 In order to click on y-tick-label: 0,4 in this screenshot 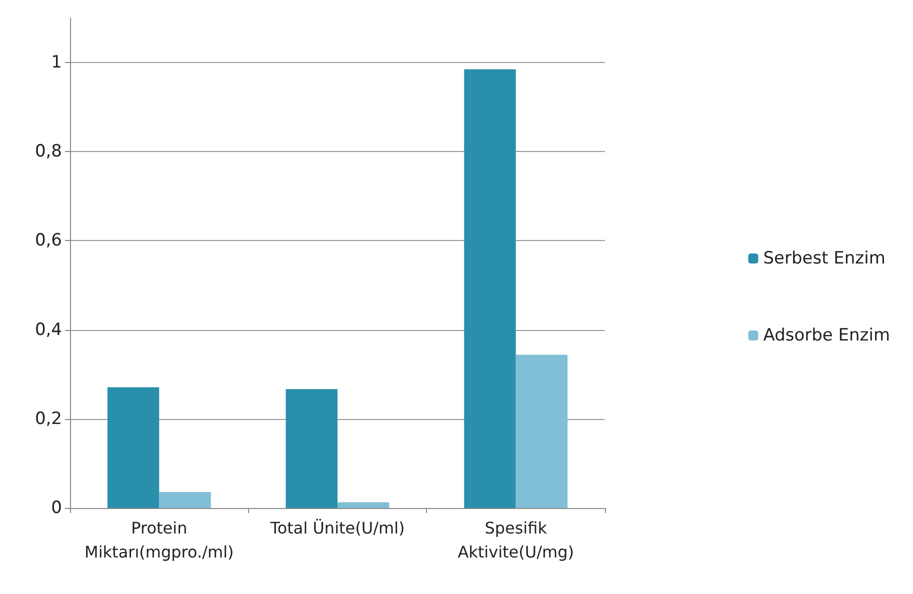, I will do `click(48, 330)`.